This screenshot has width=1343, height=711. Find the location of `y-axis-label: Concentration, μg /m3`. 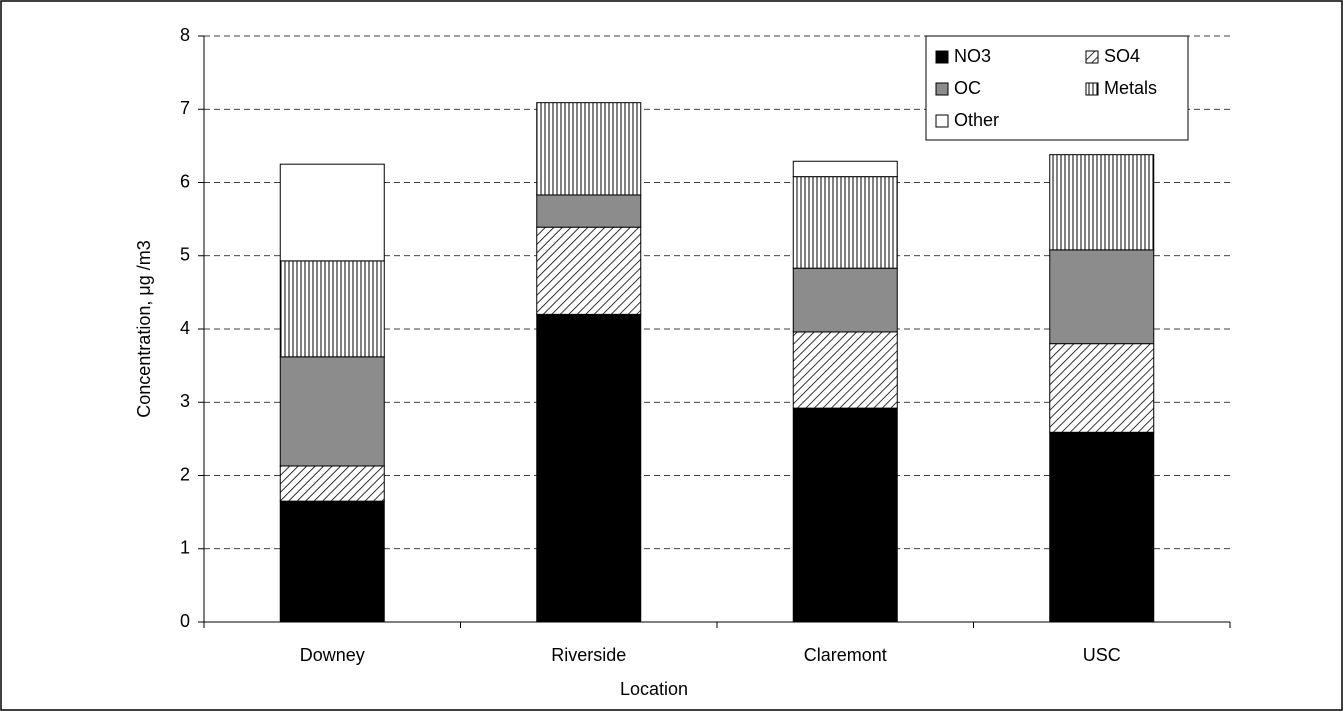

y-axis-label: Concentration, μg /m3 is located at coordinates (144, 328).